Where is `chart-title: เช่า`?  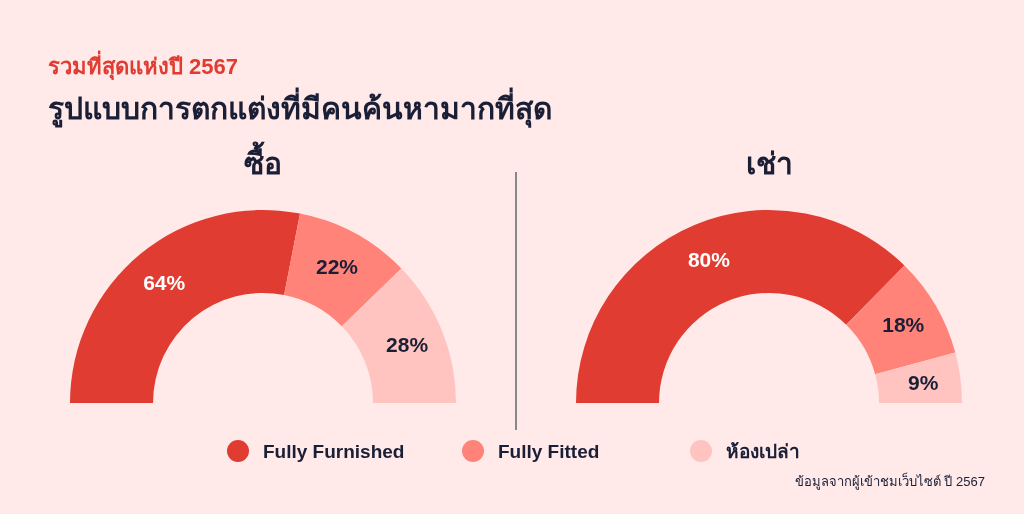 chart-title: เช่า is located at coordinates (769, 163).